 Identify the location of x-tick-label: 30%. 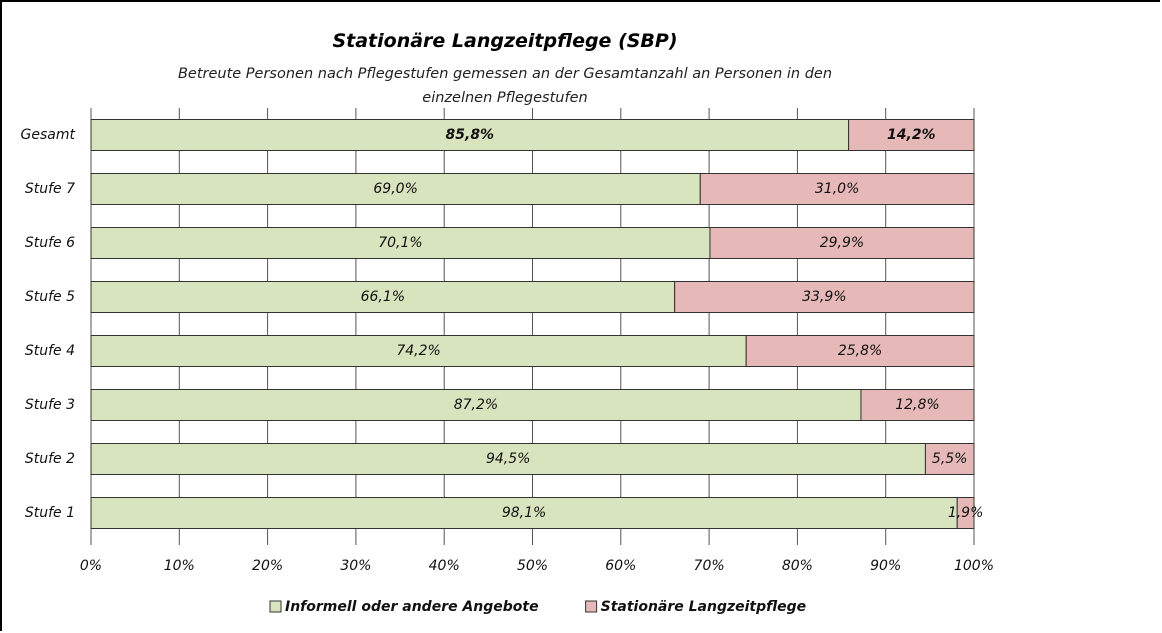
(355, 566).